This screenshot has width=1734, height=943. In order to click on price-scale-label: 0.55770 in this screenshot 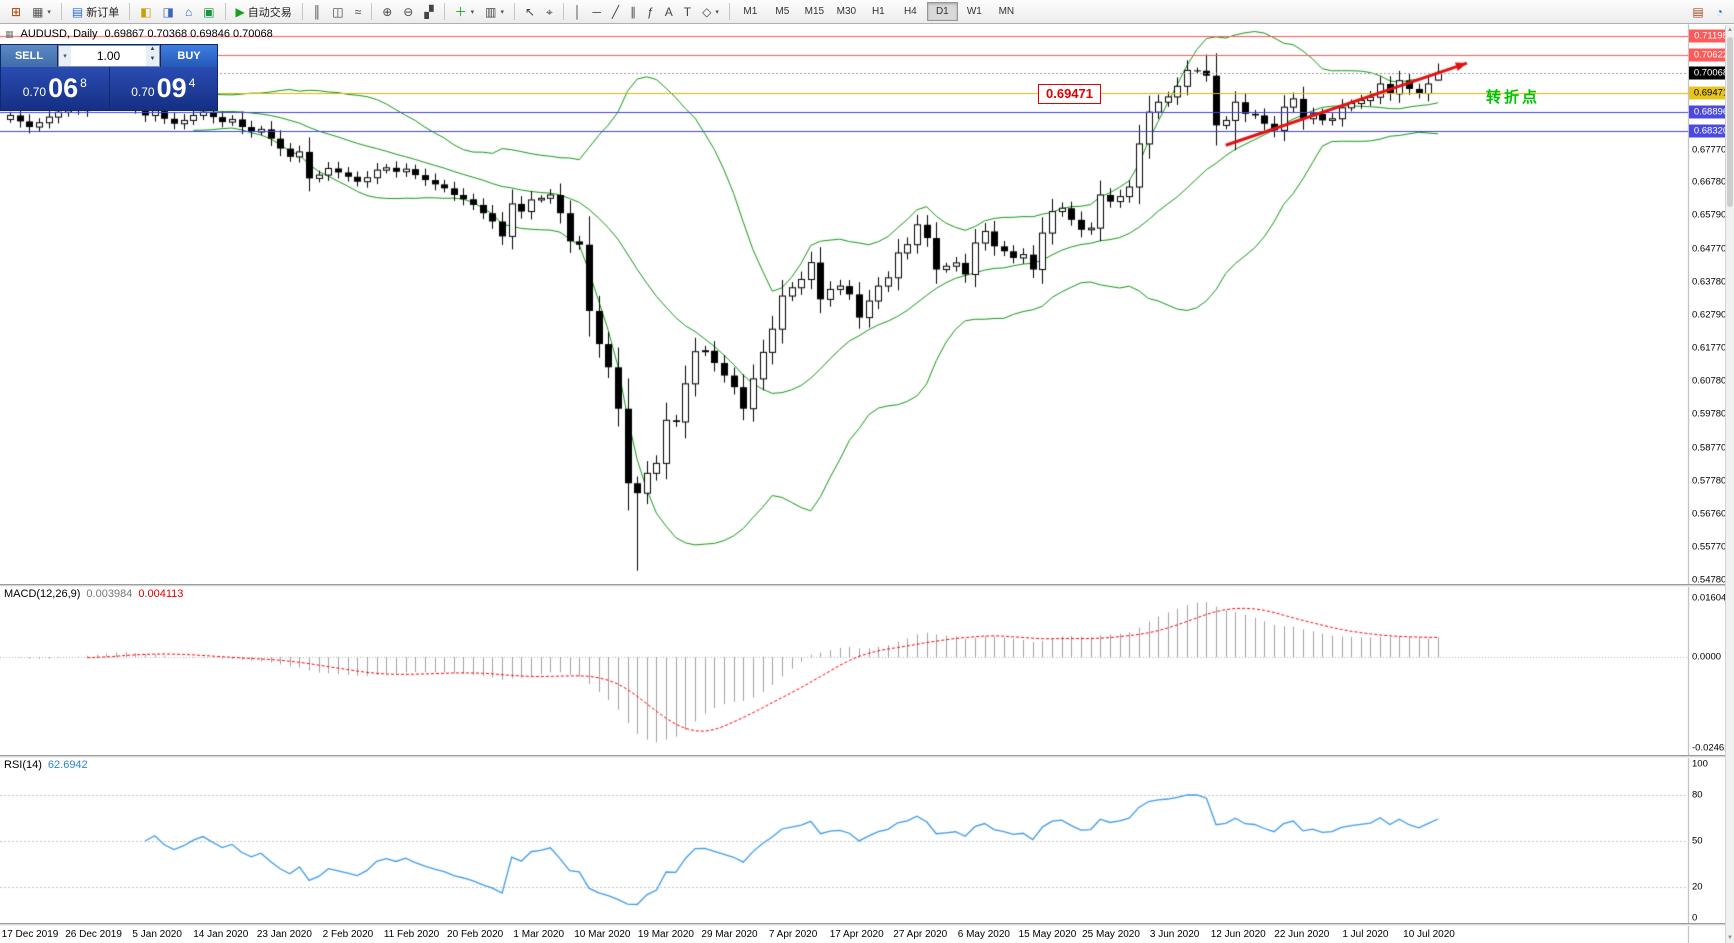, I will do `click(1709, 547)`.